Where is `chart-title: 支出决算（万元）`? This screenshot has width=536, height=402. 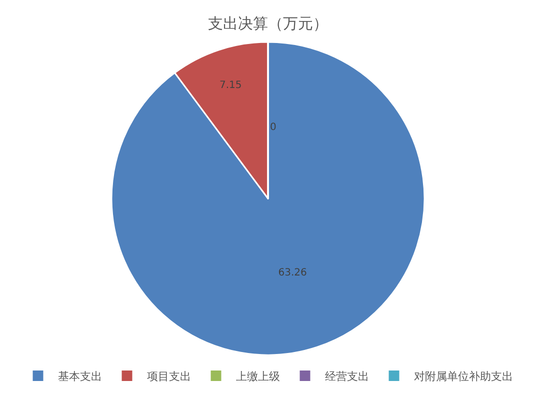 chart-title: 支出决算（万元） is located at coordinates (268, 23).